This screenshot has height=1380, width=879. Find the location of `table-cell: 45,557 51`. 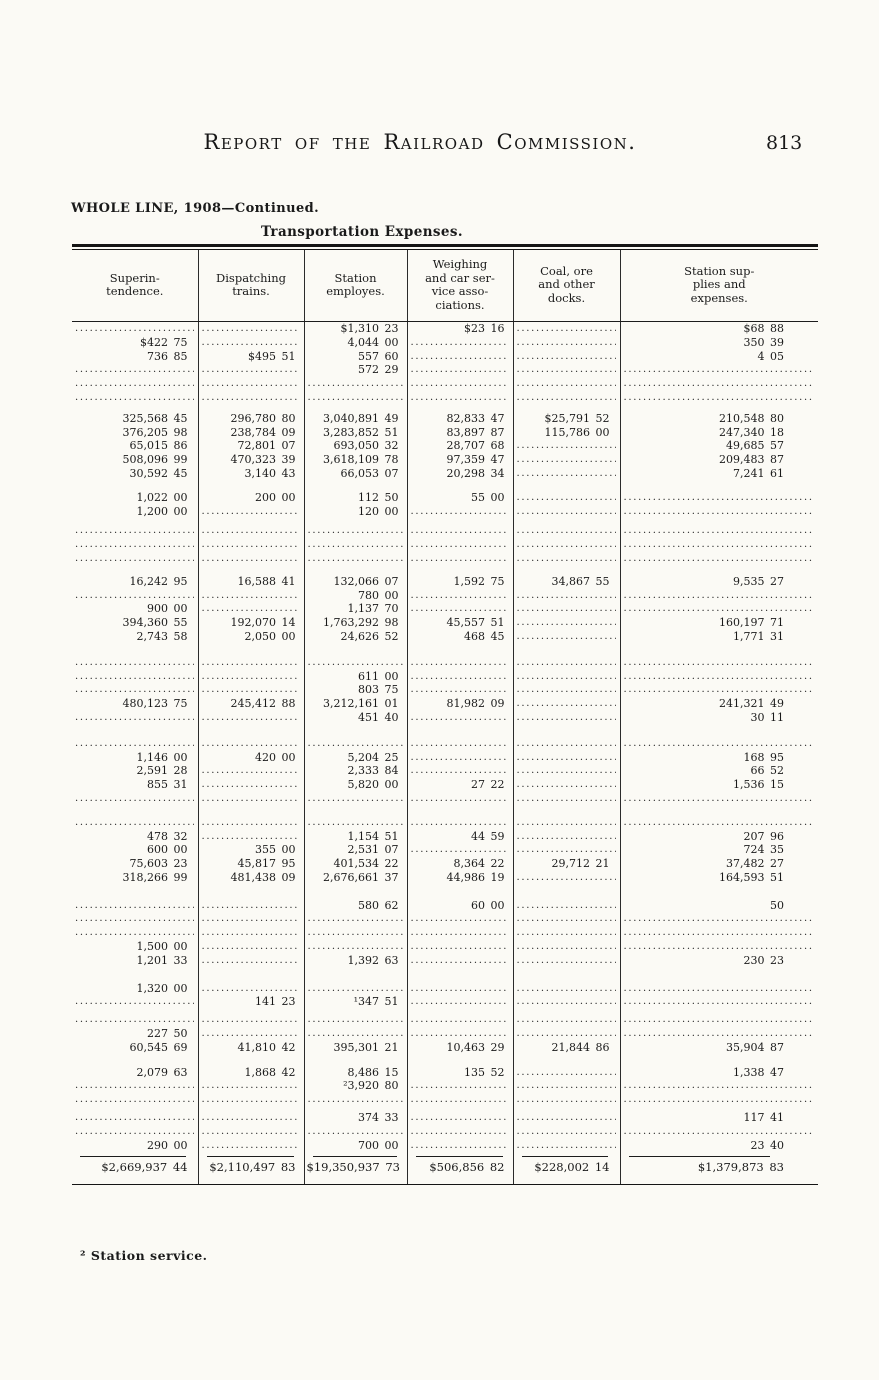

table-cell: 45,557 51 is located at coordinates (460, 623).